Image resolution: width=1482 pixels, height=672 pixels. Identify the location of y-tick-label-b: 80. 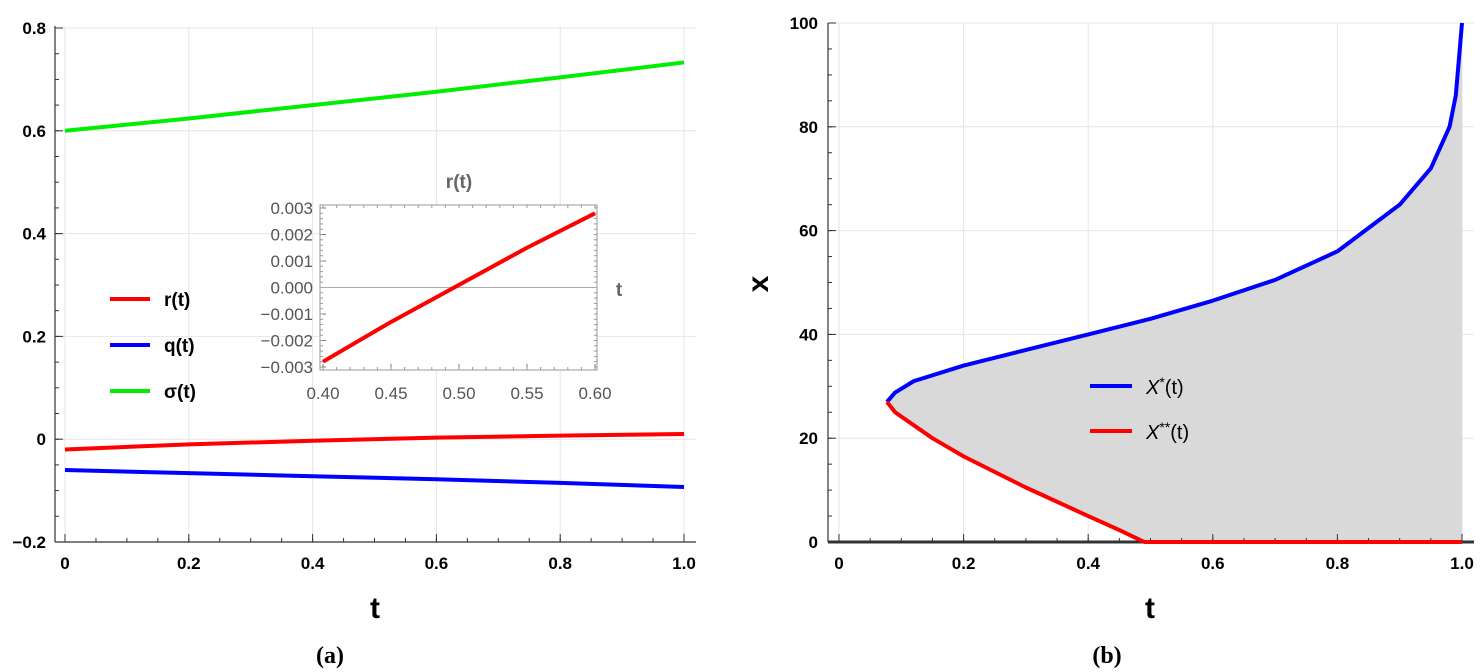
(808, 127).